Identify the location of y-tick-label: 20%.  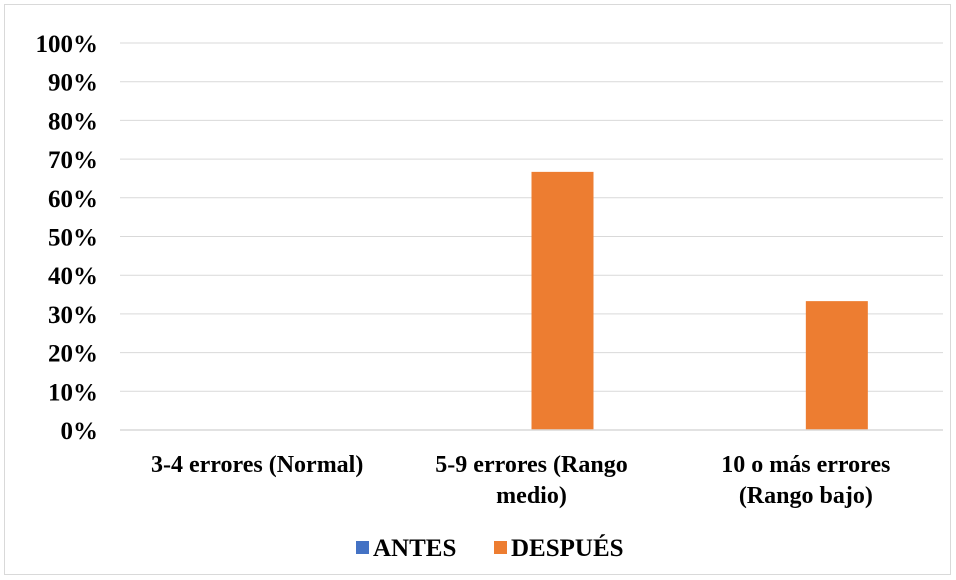
(73, 354).